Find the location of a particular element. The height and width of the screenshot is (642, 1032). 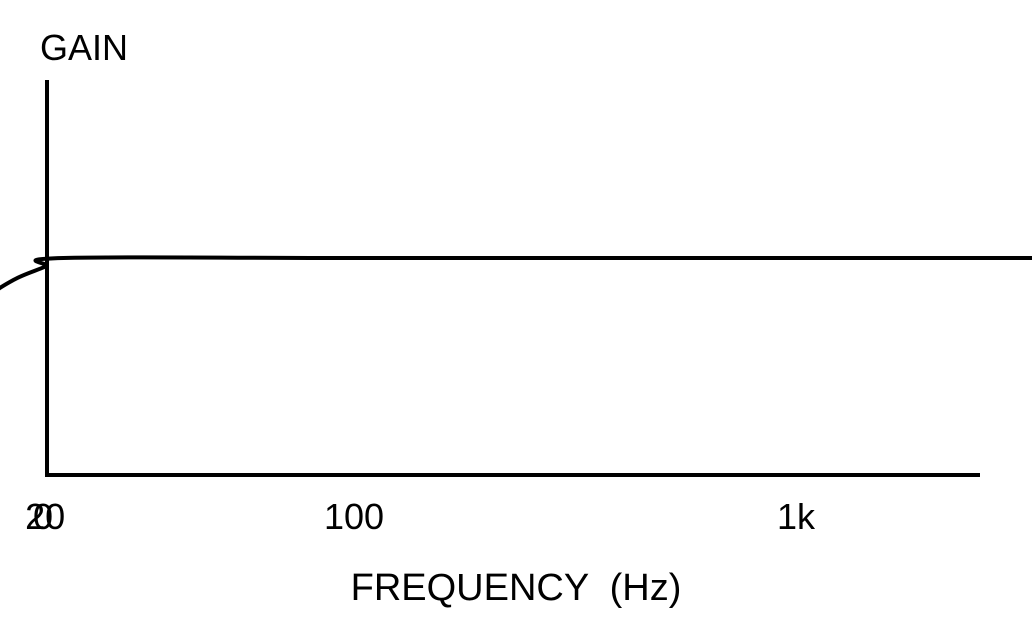

gain-curve is located at coordinates (516, 273).